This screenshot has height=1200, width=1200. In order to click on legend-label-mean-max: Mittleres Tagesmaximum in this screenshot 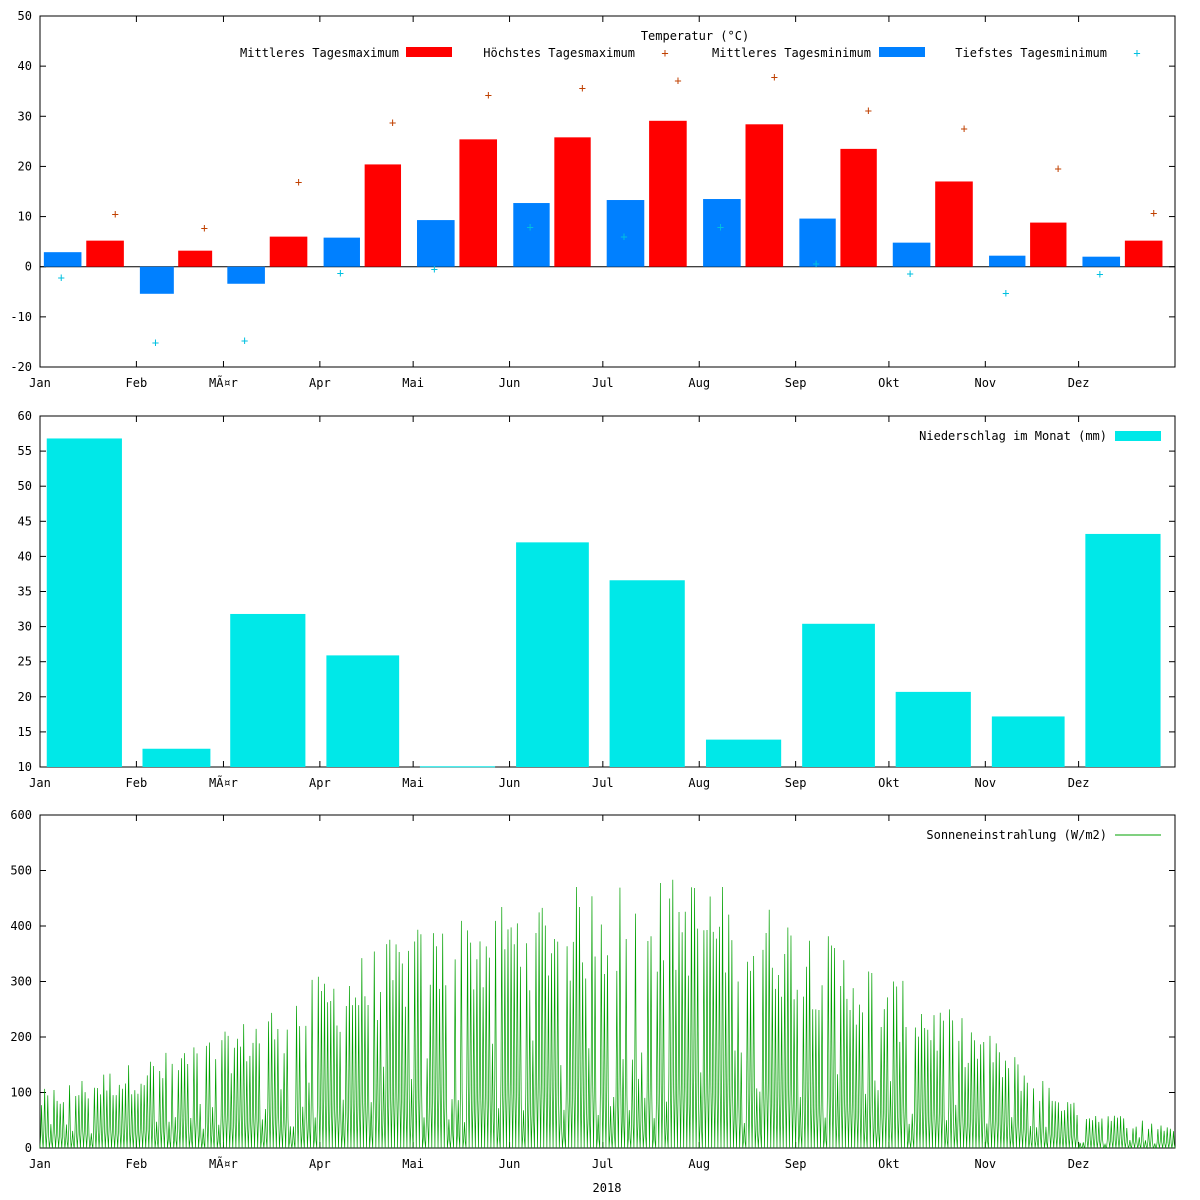, I will do `click(319, 53)`.